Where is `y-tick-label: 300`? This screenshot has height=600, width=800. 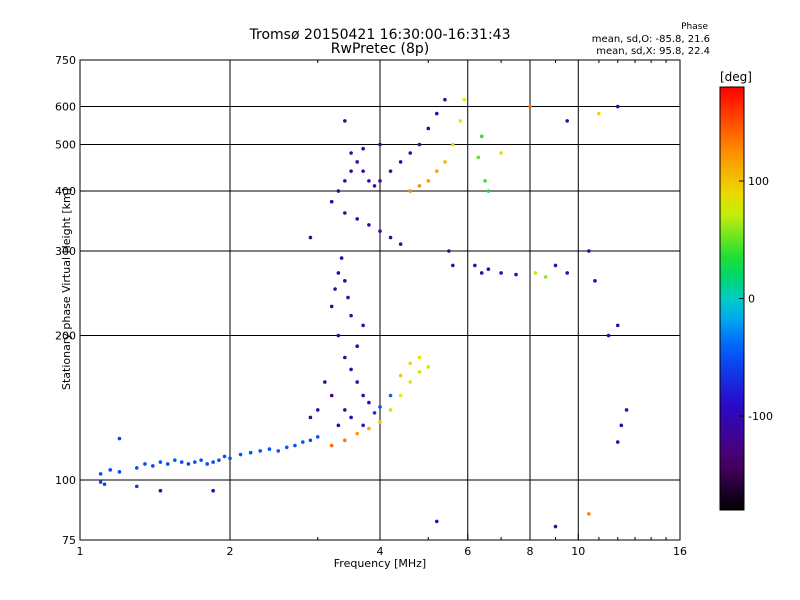
y-tick-label: 300 is located at coordinates (65, 251).